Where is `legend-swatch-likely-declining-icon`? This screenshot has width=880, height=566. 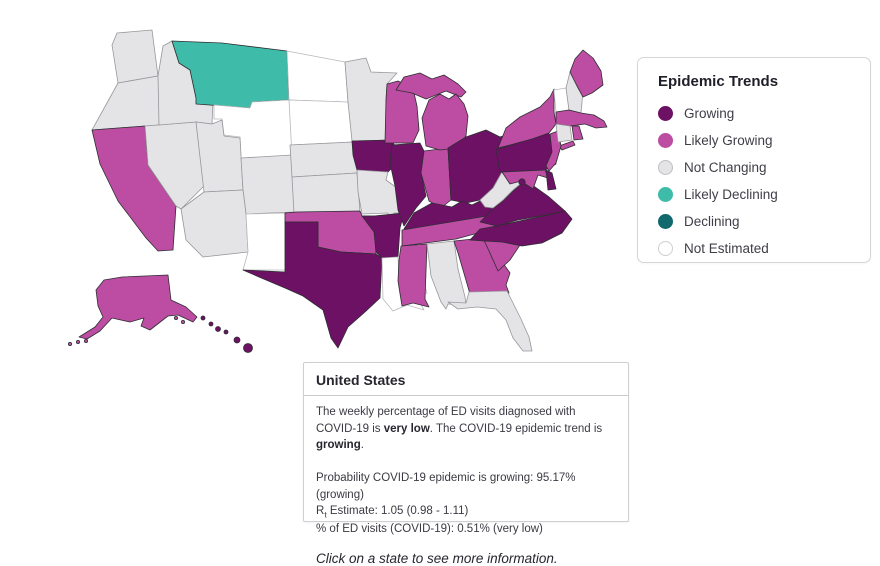
legend-swatch-likely-declining-icon is located at coordinates (665, 194).